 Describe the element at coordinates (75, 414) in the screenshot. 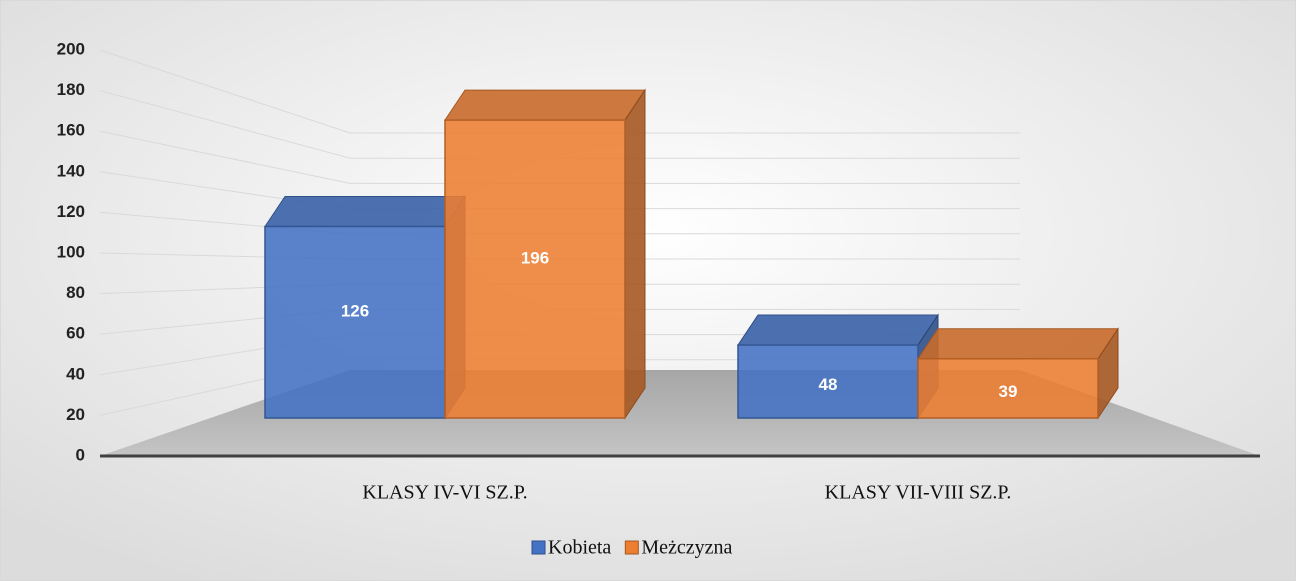

I see `y-tick-label: 20` at that location.